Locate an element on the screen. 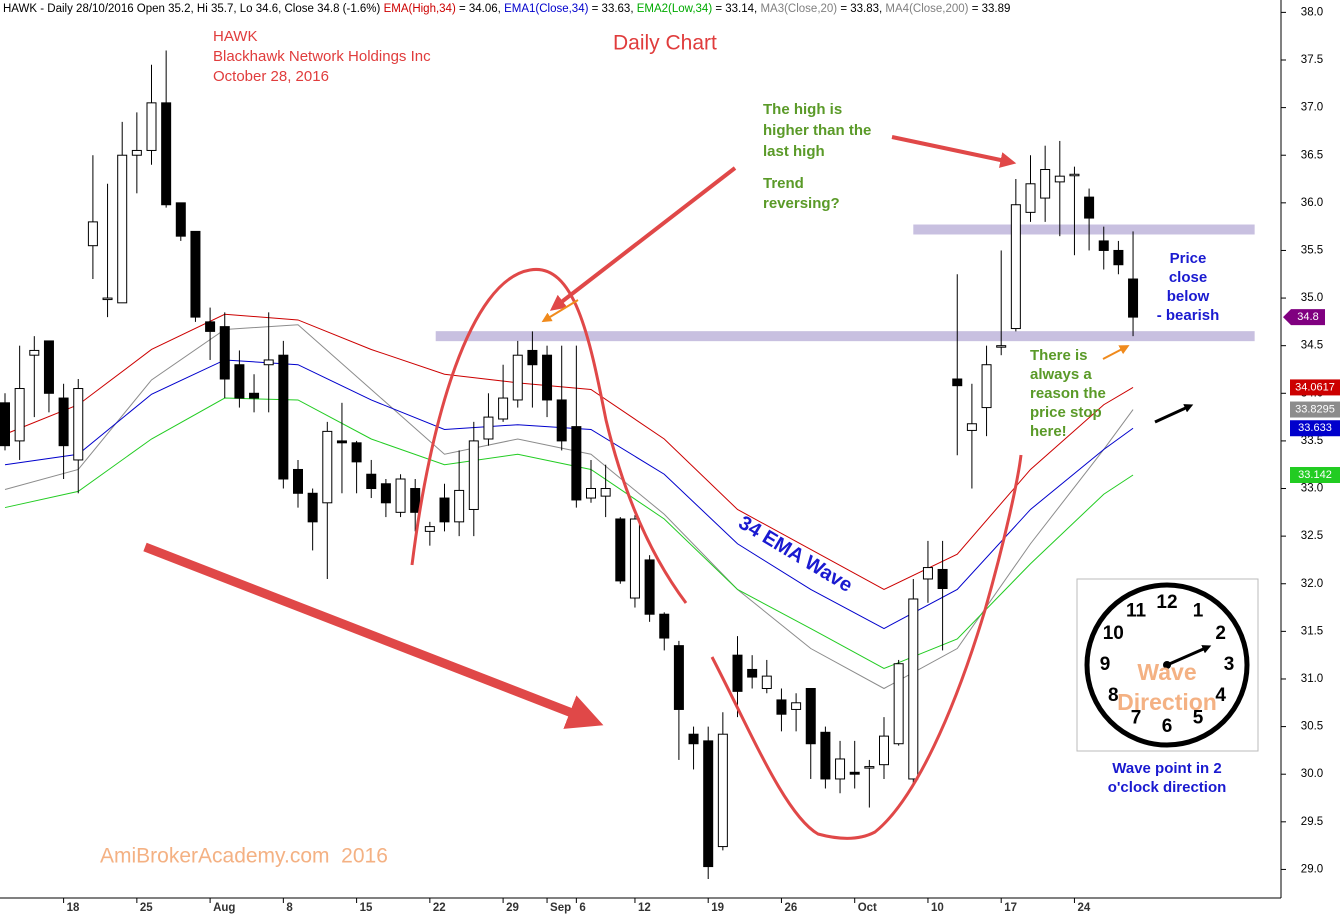  close-badge is located at coordinates (1304, 317).